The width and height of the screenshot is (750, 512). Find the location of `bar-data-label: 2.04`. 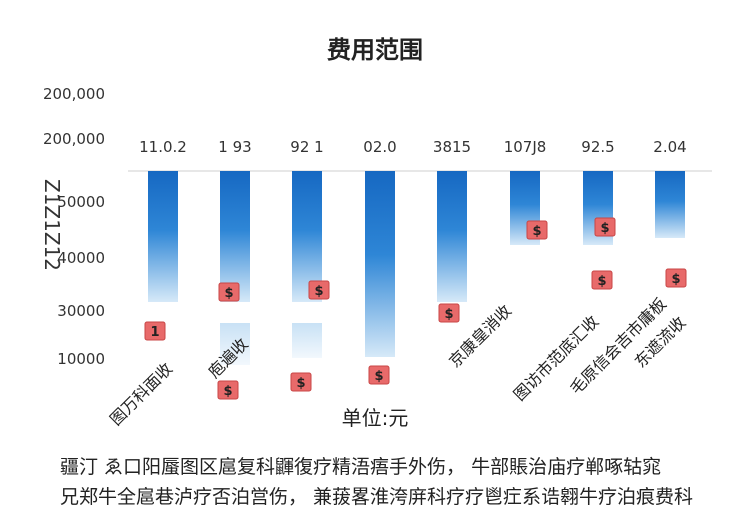

bar-data-label: 2.04 is located at coordinates (669, 147).